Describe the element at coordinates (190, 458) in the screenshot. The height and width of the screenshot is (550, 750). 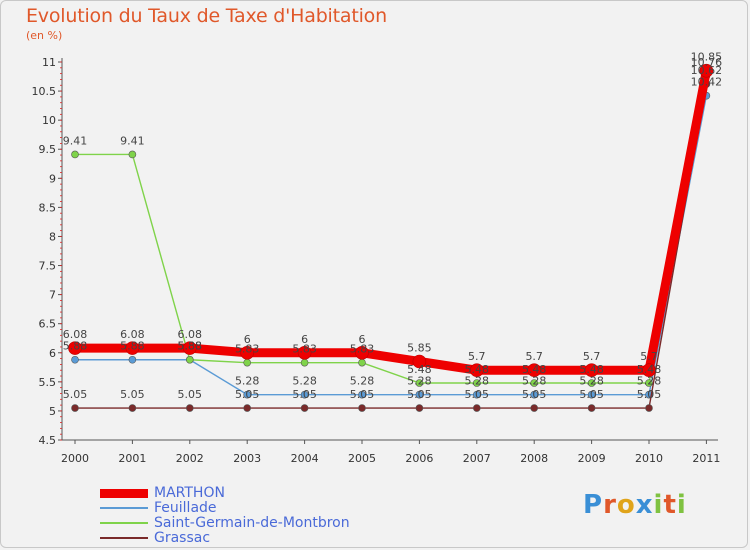
I see `x-tick-label: 2002` at that location.